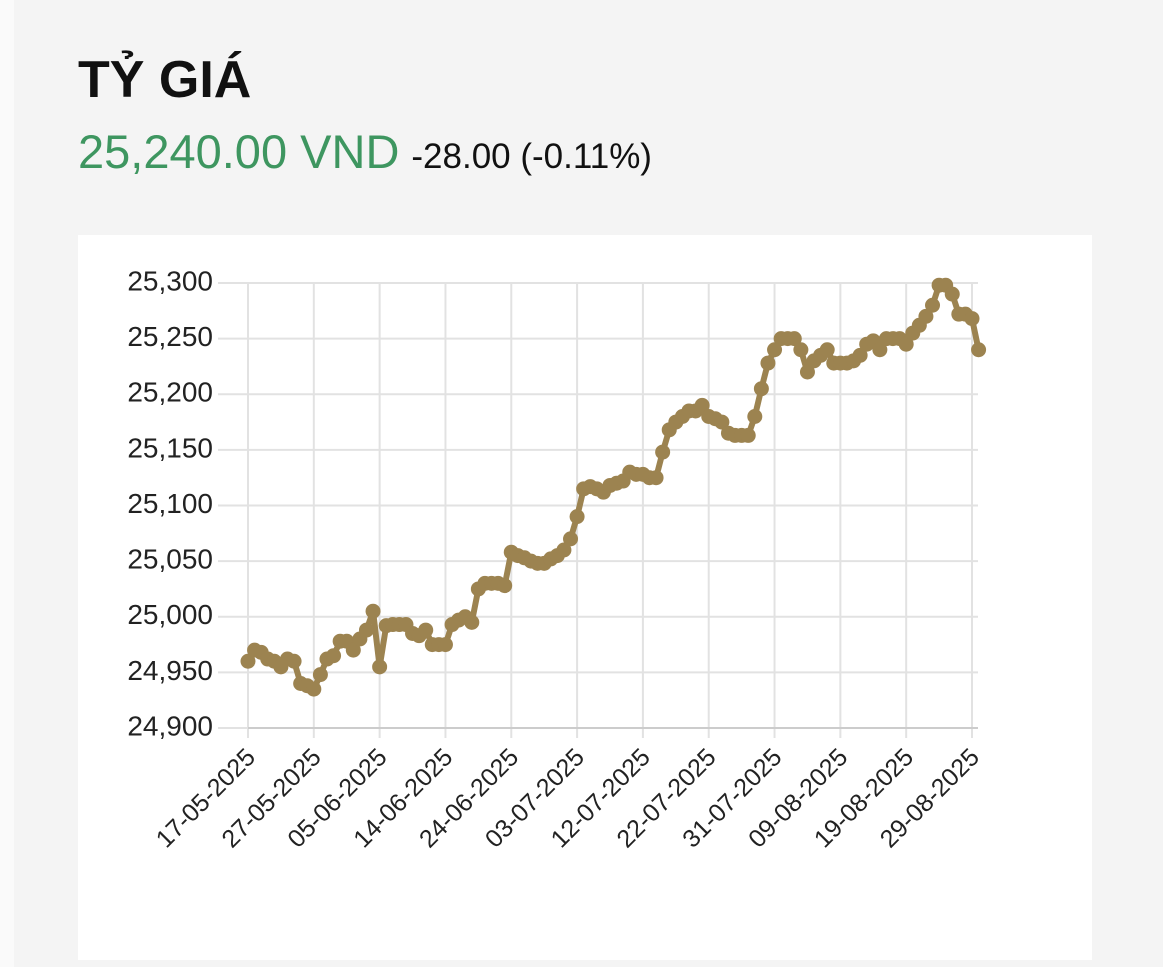  I want to click on price-row: 25,240.00 VND -28.00 (-0.11%), so click(365, 151).